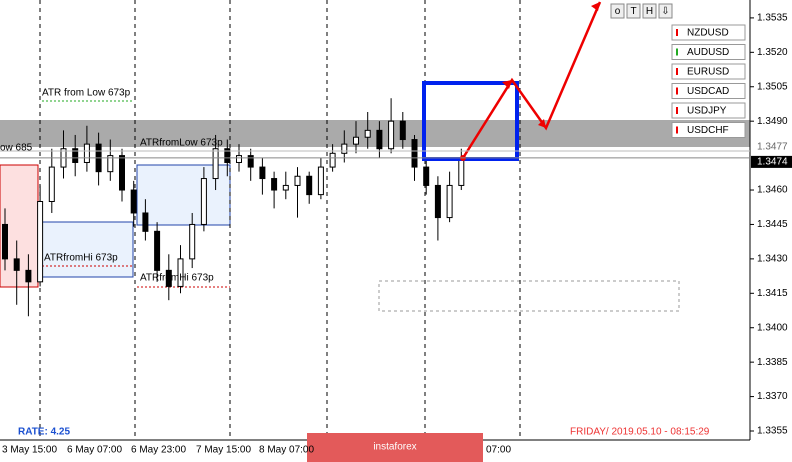 This screenshot has width=792, height=462. I want to click on watermark: instaforex, so click(394, 447).